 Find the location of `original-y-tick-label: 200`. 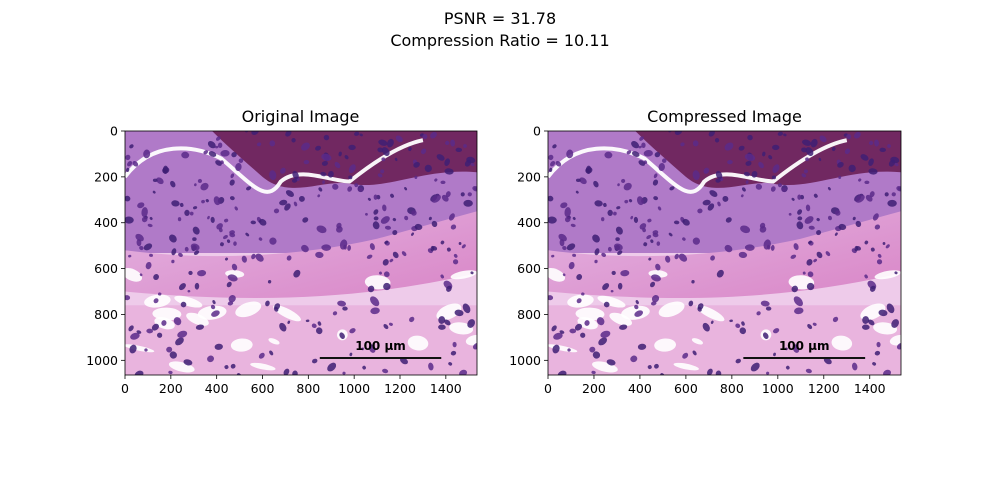

original-y-tick-label: 200 is located at coordinates (106, 176).